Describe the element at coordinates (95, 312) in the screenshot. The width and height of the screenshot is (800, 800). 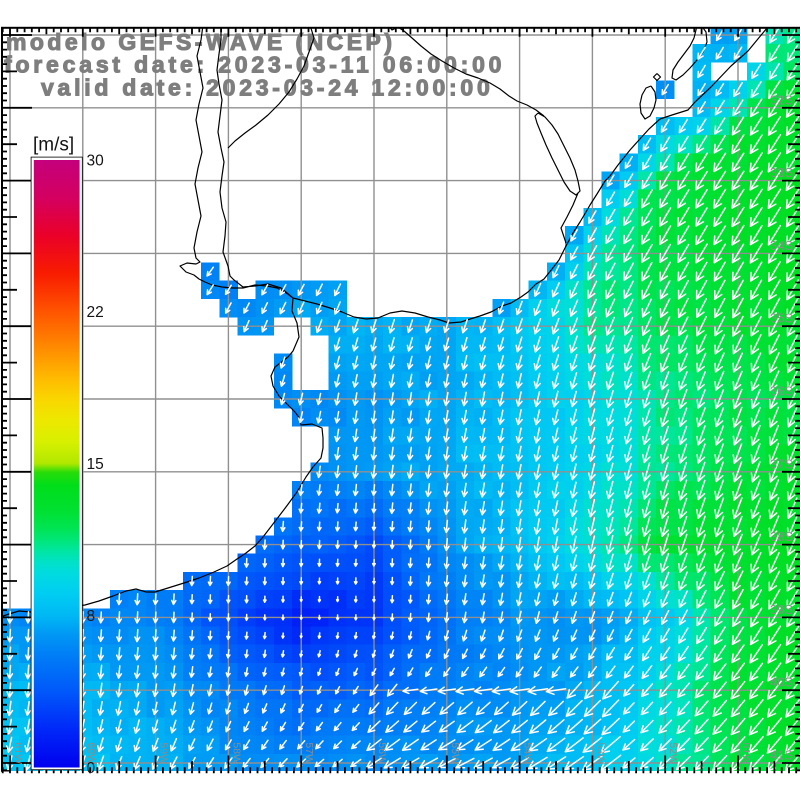
I see `svg-text: 22` at that location.